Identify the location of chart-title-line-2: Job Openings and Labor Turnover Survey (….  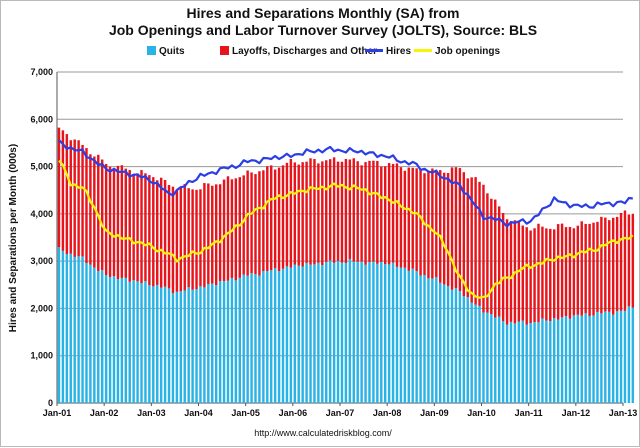
(323, 30).